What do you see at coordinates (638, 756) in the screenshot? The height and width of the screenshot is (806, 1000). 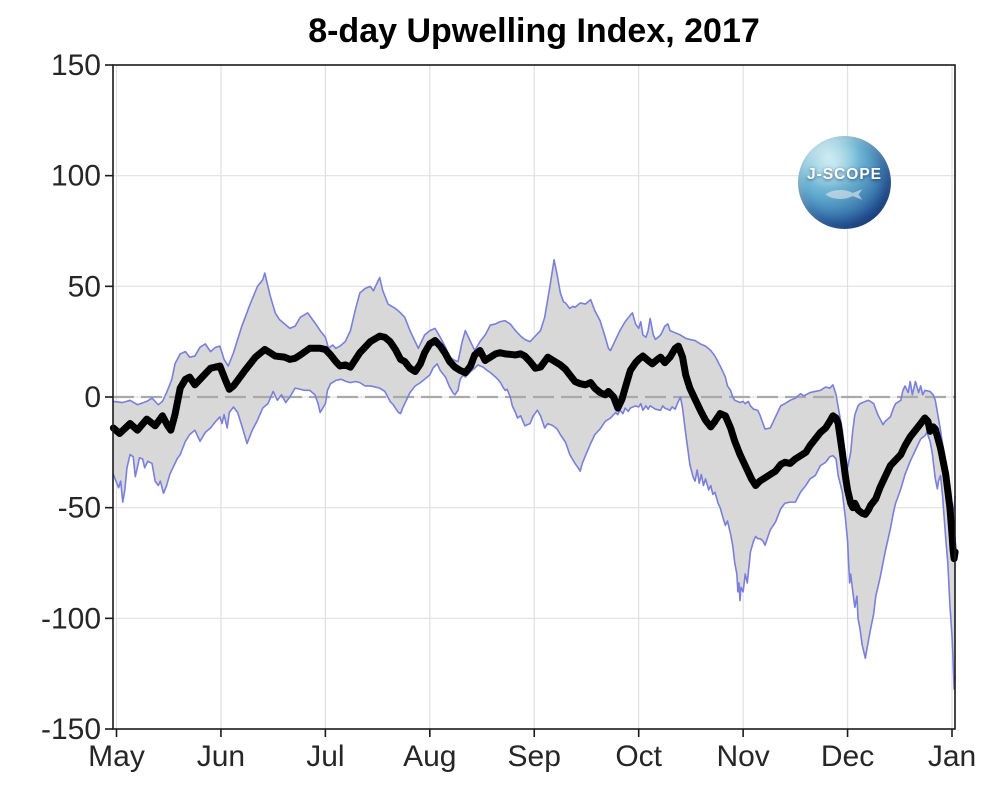 I see `x-tick-label: Oct` at bounding box center [638, 756].